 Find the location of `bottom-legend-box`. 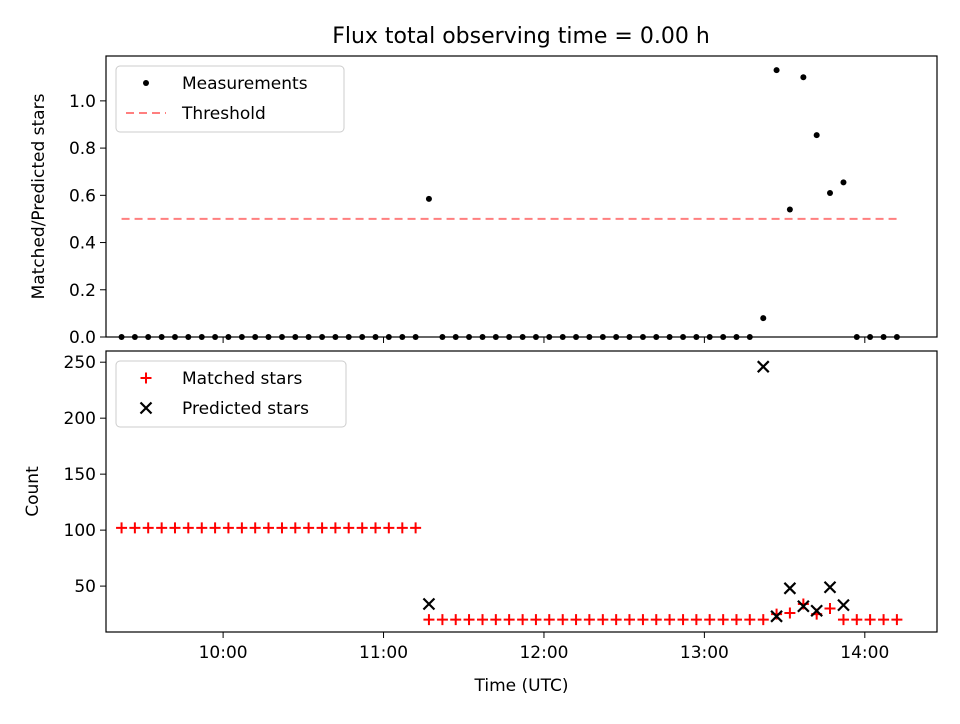

bottom-legend-box is located at coordinates (231, 394).